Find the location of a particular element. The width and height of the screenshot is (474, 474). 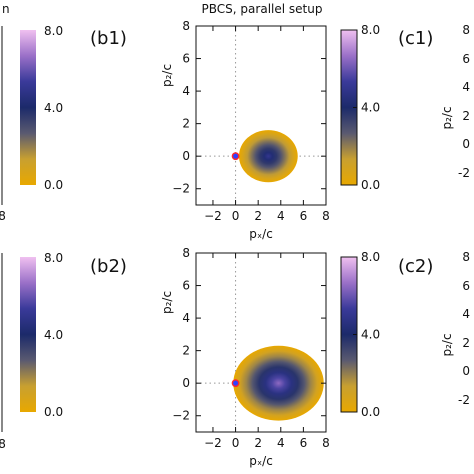

right-ytick-2-bottom: 2 is located at coordinates (466, 343).